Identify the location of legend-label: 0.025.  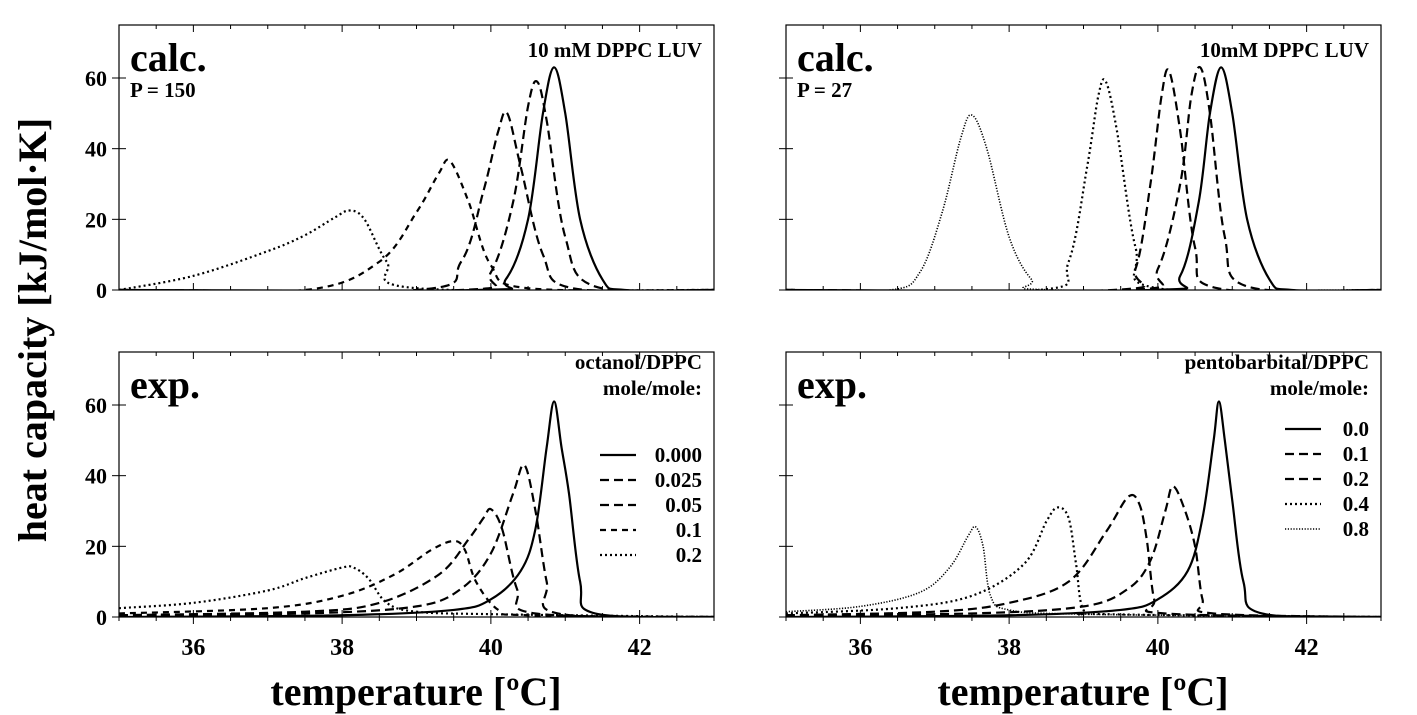
(678, 480).